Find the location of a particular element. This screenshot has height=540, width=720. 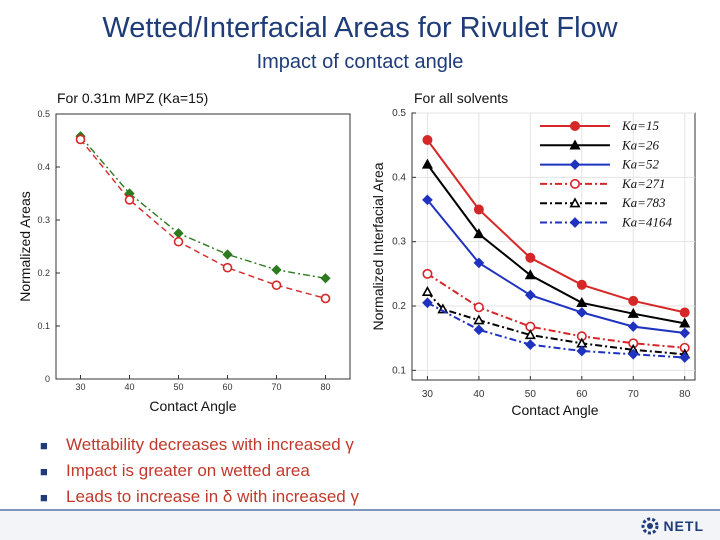

bullet-item: ■ Leads to increase in δ with increased γ is located at coordinates (199, 497).